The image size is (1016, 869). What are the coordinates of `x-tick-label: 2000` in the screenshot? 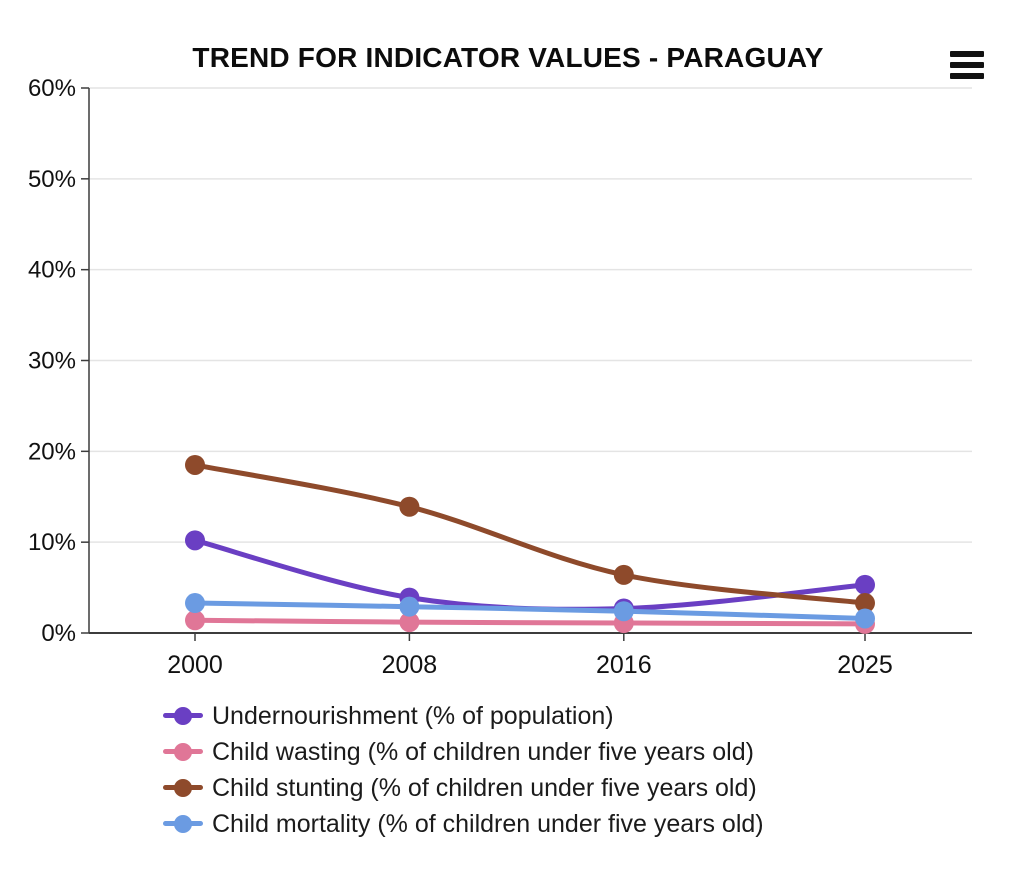 It's located at (195, 665).